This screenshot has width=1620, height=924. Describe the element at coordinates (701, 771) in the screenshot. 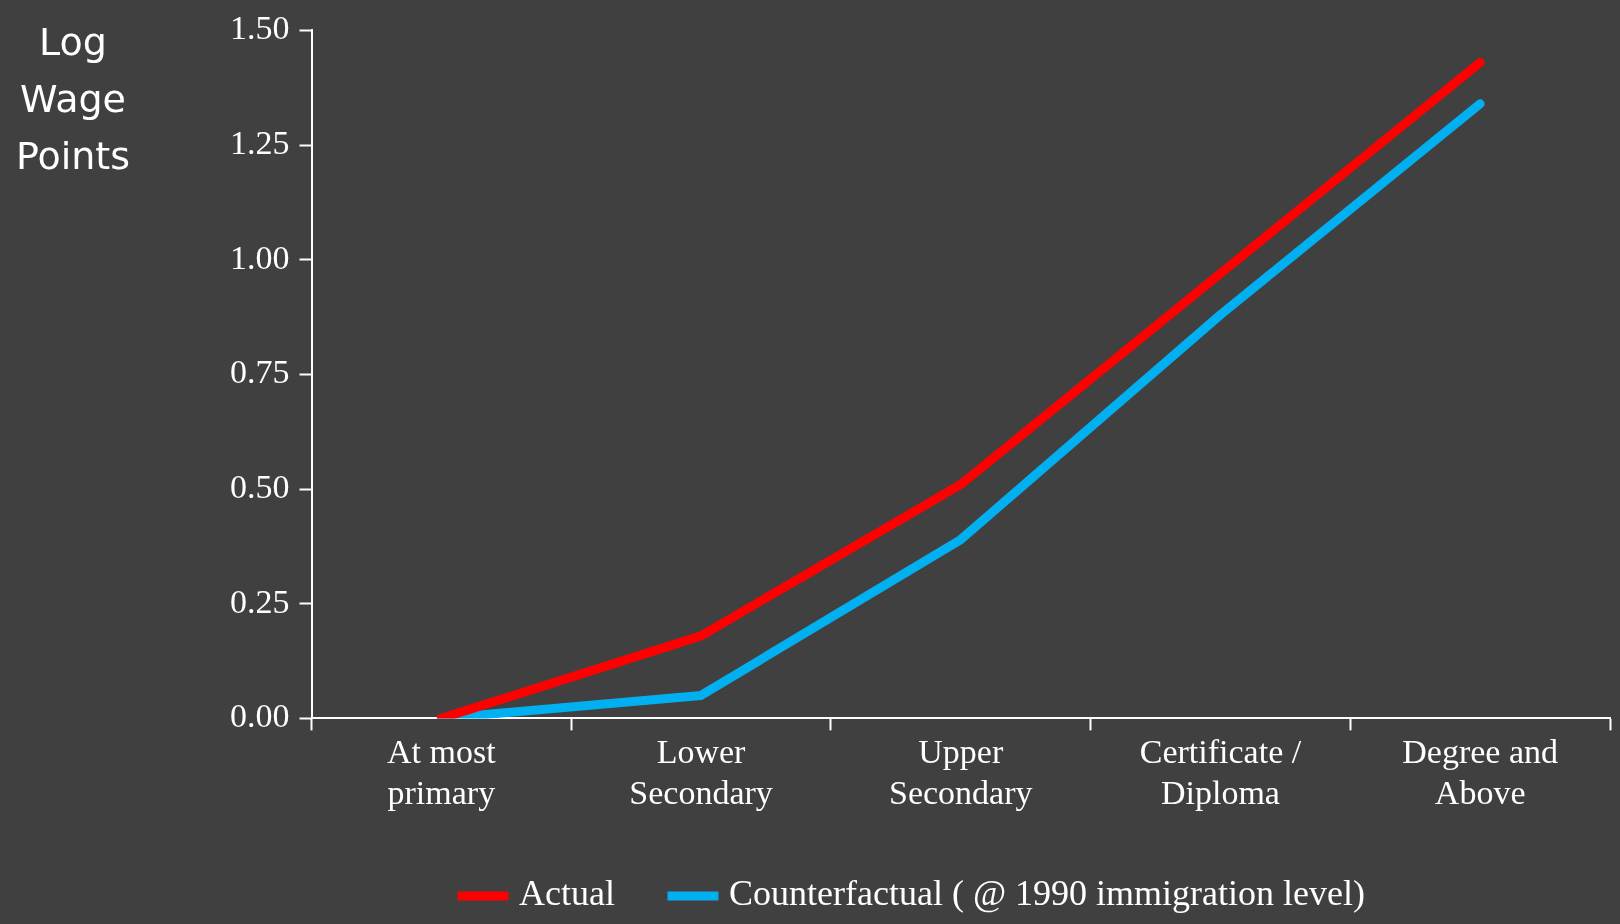

I see `x-tick-label: Lower Secondary` at that location.